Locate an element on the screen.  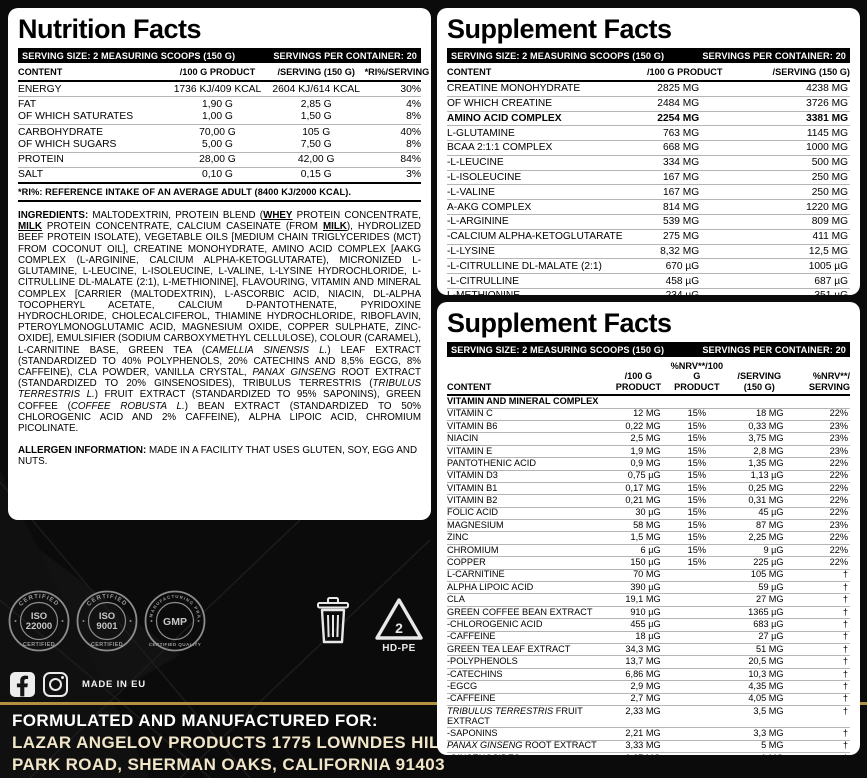
cell-per100: 2,5 MG is located at coordinates (638, 439).